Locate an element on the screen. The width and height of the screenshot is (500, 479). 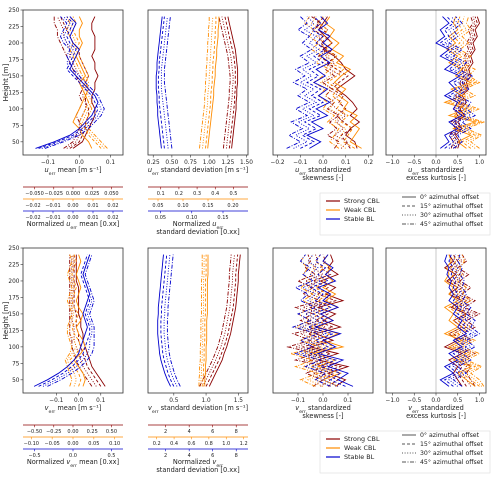
x-tick-label: −0.5 is located at coordinates (414, 163).